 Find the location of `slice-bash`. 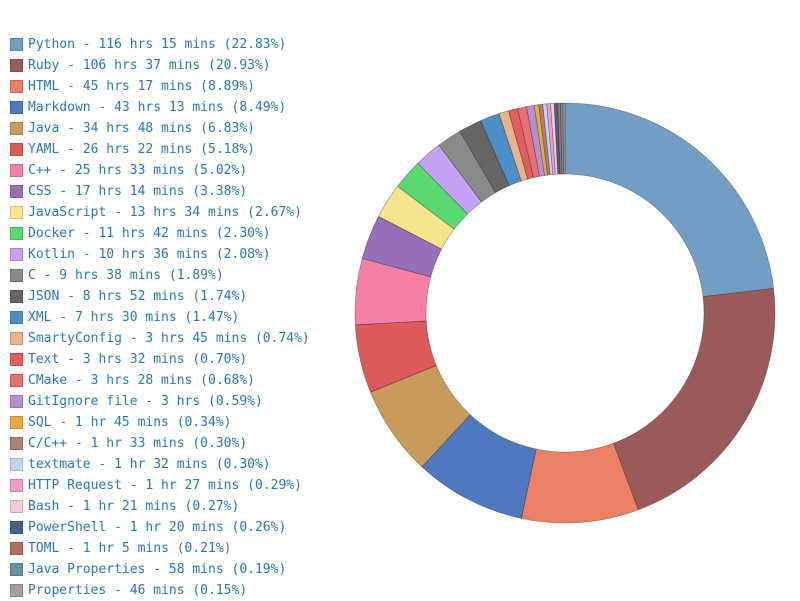

slice-bash is located at coordinates (554, 138).